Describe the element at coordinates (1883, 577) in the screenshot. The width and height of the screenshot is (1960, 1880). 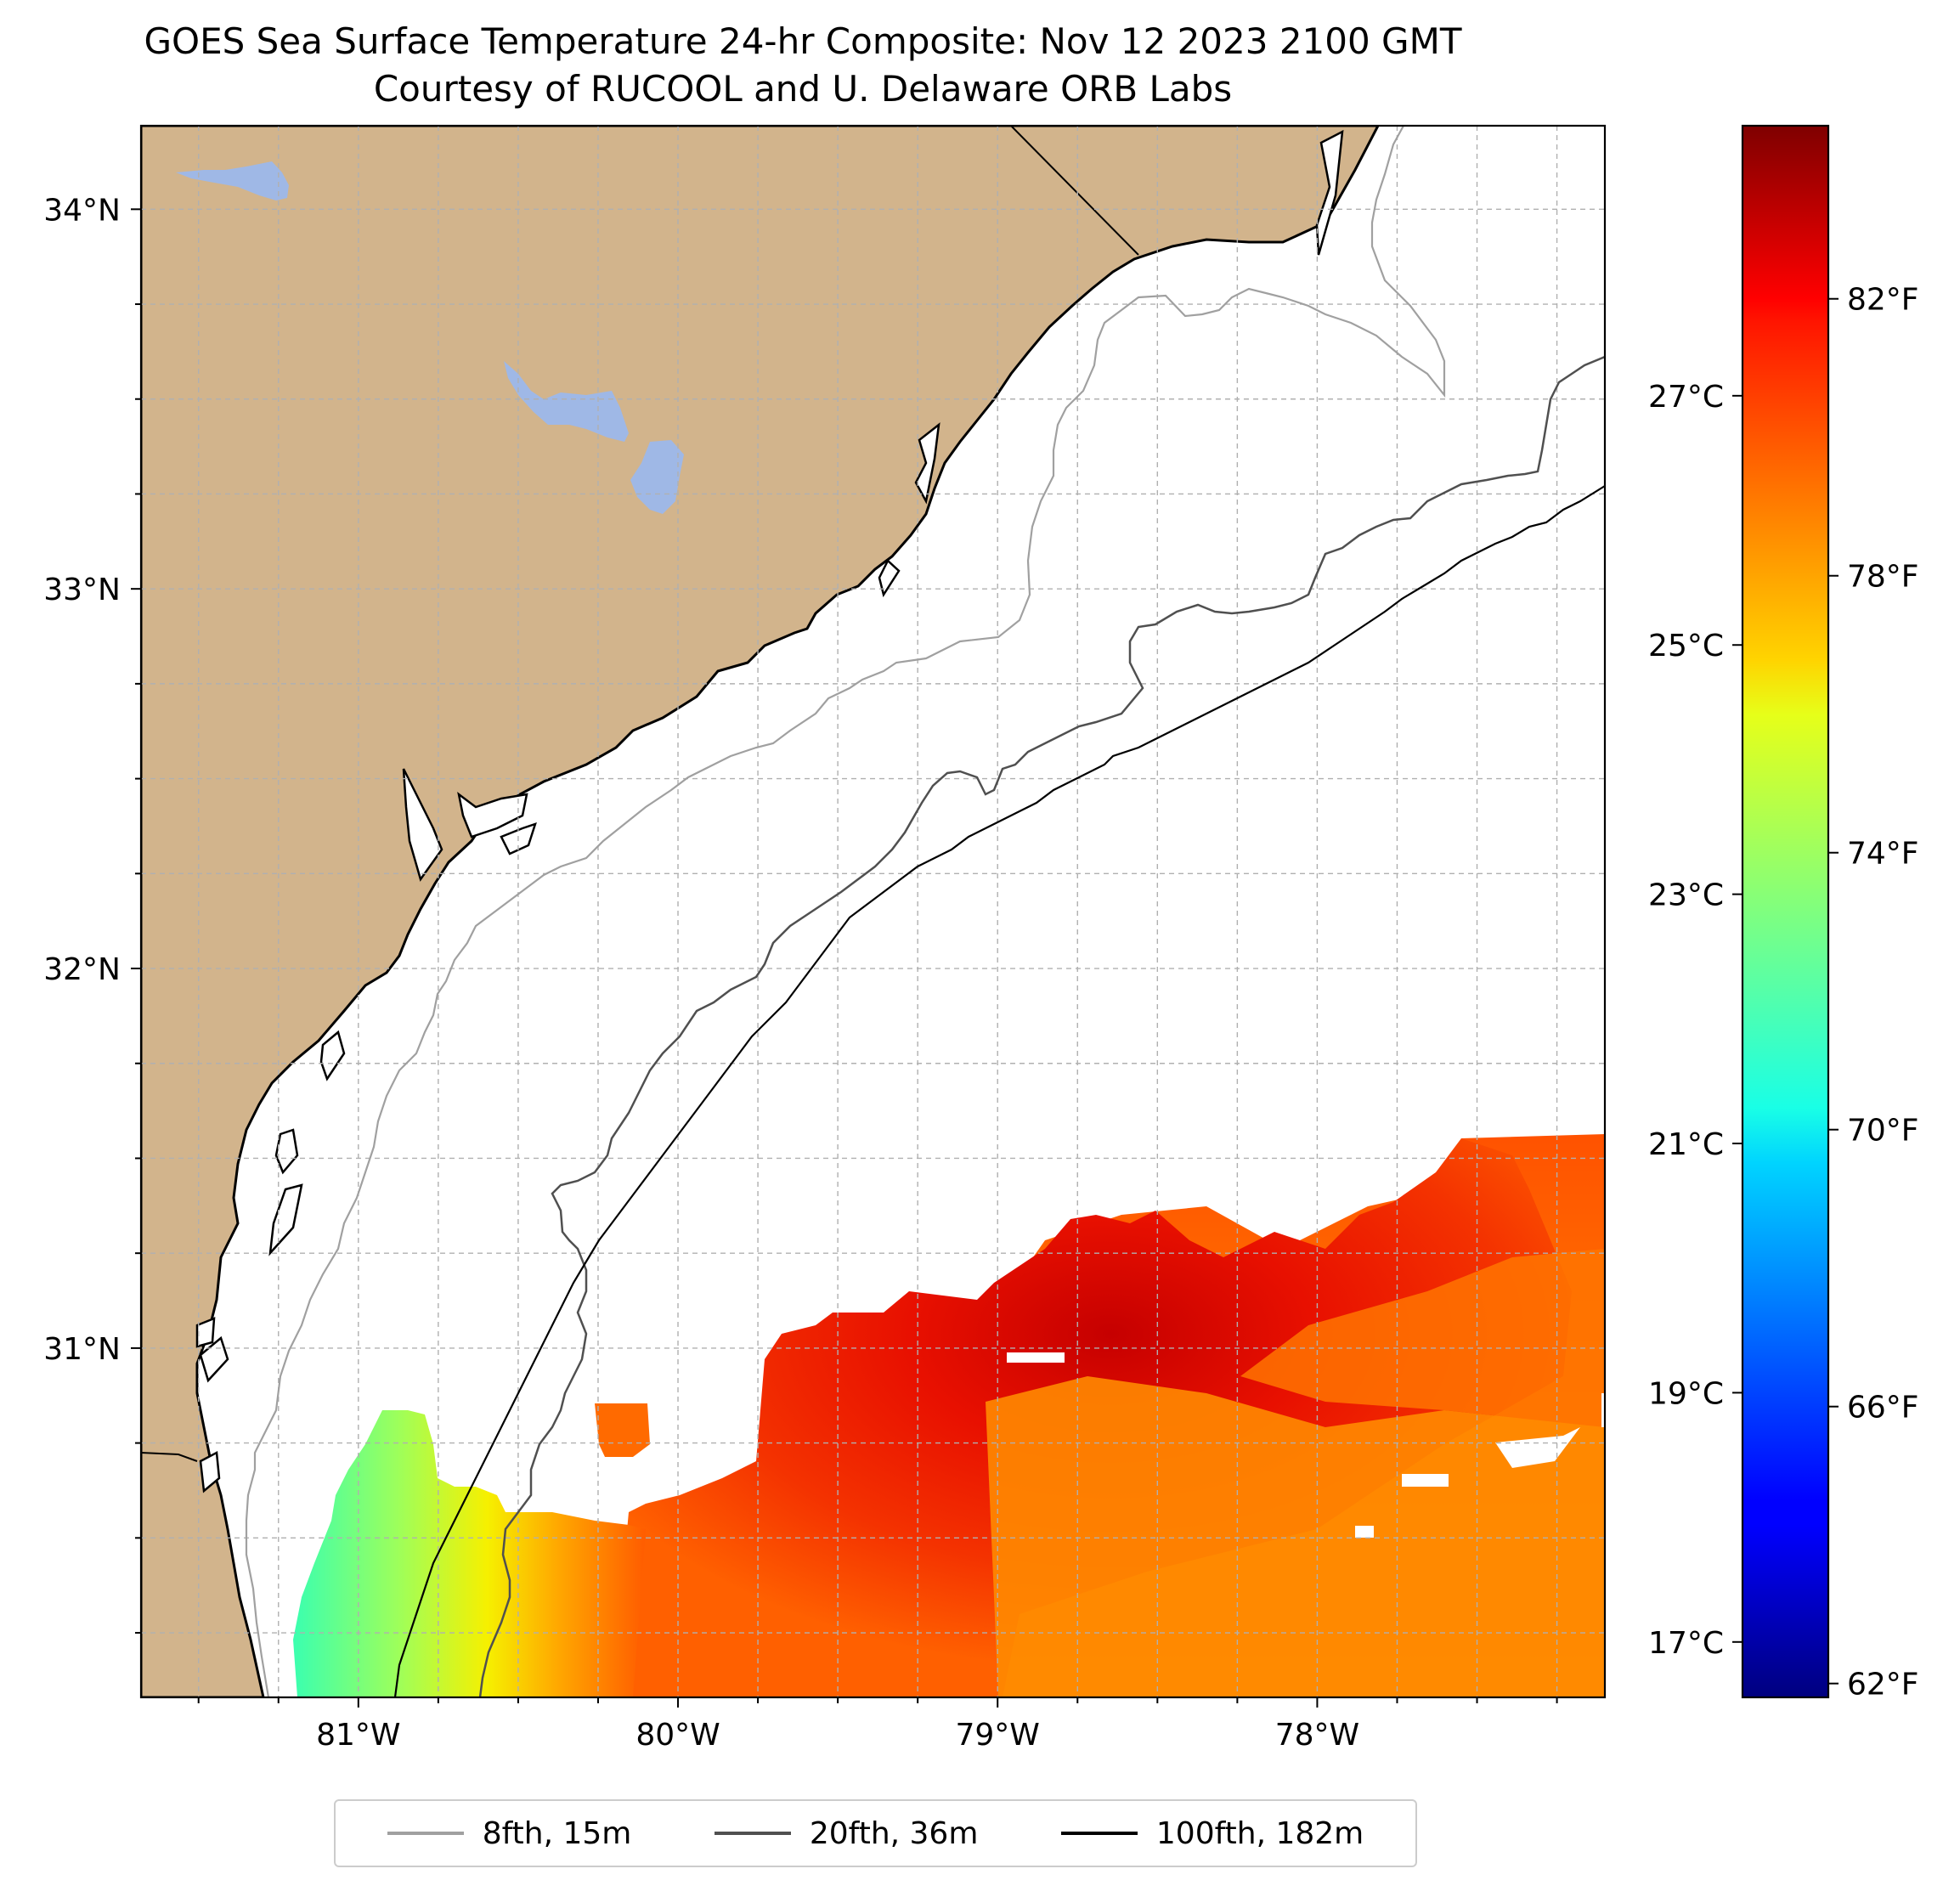
I see `colorbar-f-tick-label: 78°F` at that location.